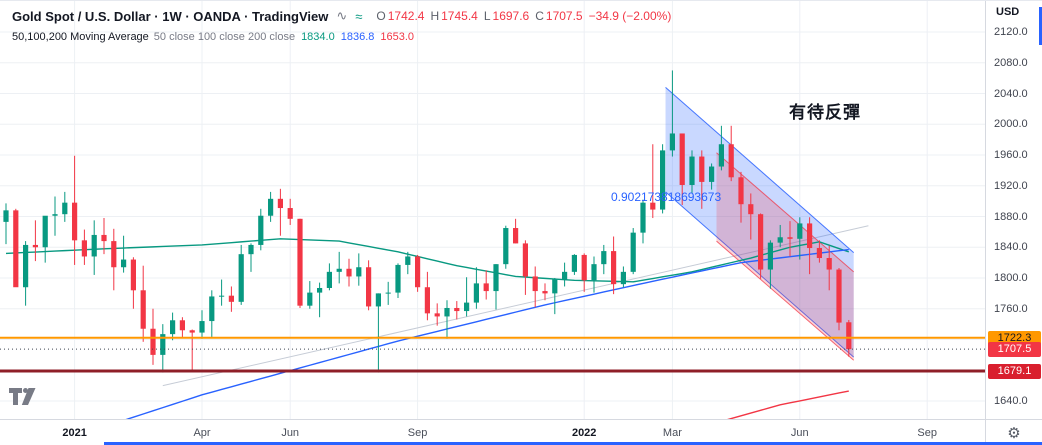 The width and height of the screenshot is (1042, 445). Describe the element at coordinates (202, 433) in the screenshot. I see `time-axis-label: Apr` at that location.